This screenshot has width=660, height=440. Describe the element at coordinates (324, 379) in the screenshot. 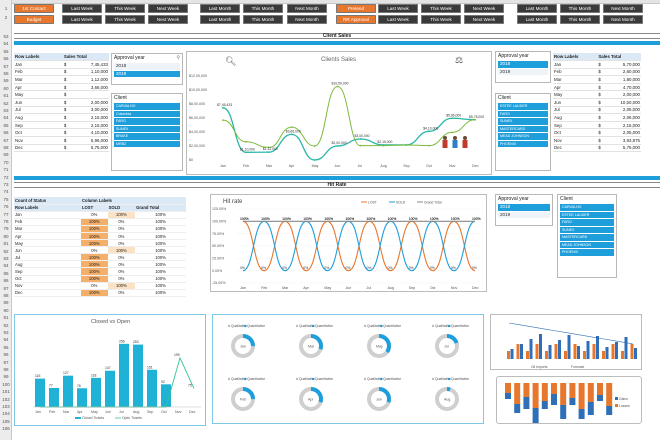

I see `legend-label: Quantitative` at that location.